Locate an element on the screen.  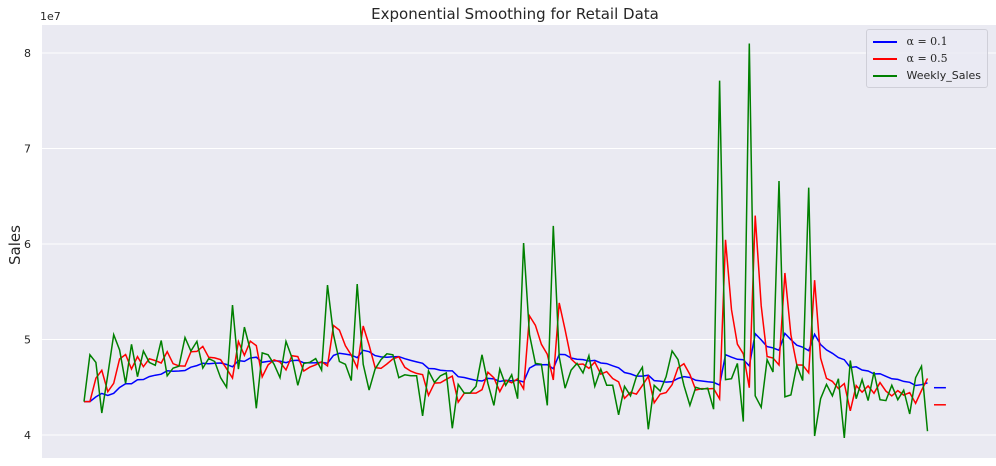
legend-swatch-green is located at coordinates (884, 75).